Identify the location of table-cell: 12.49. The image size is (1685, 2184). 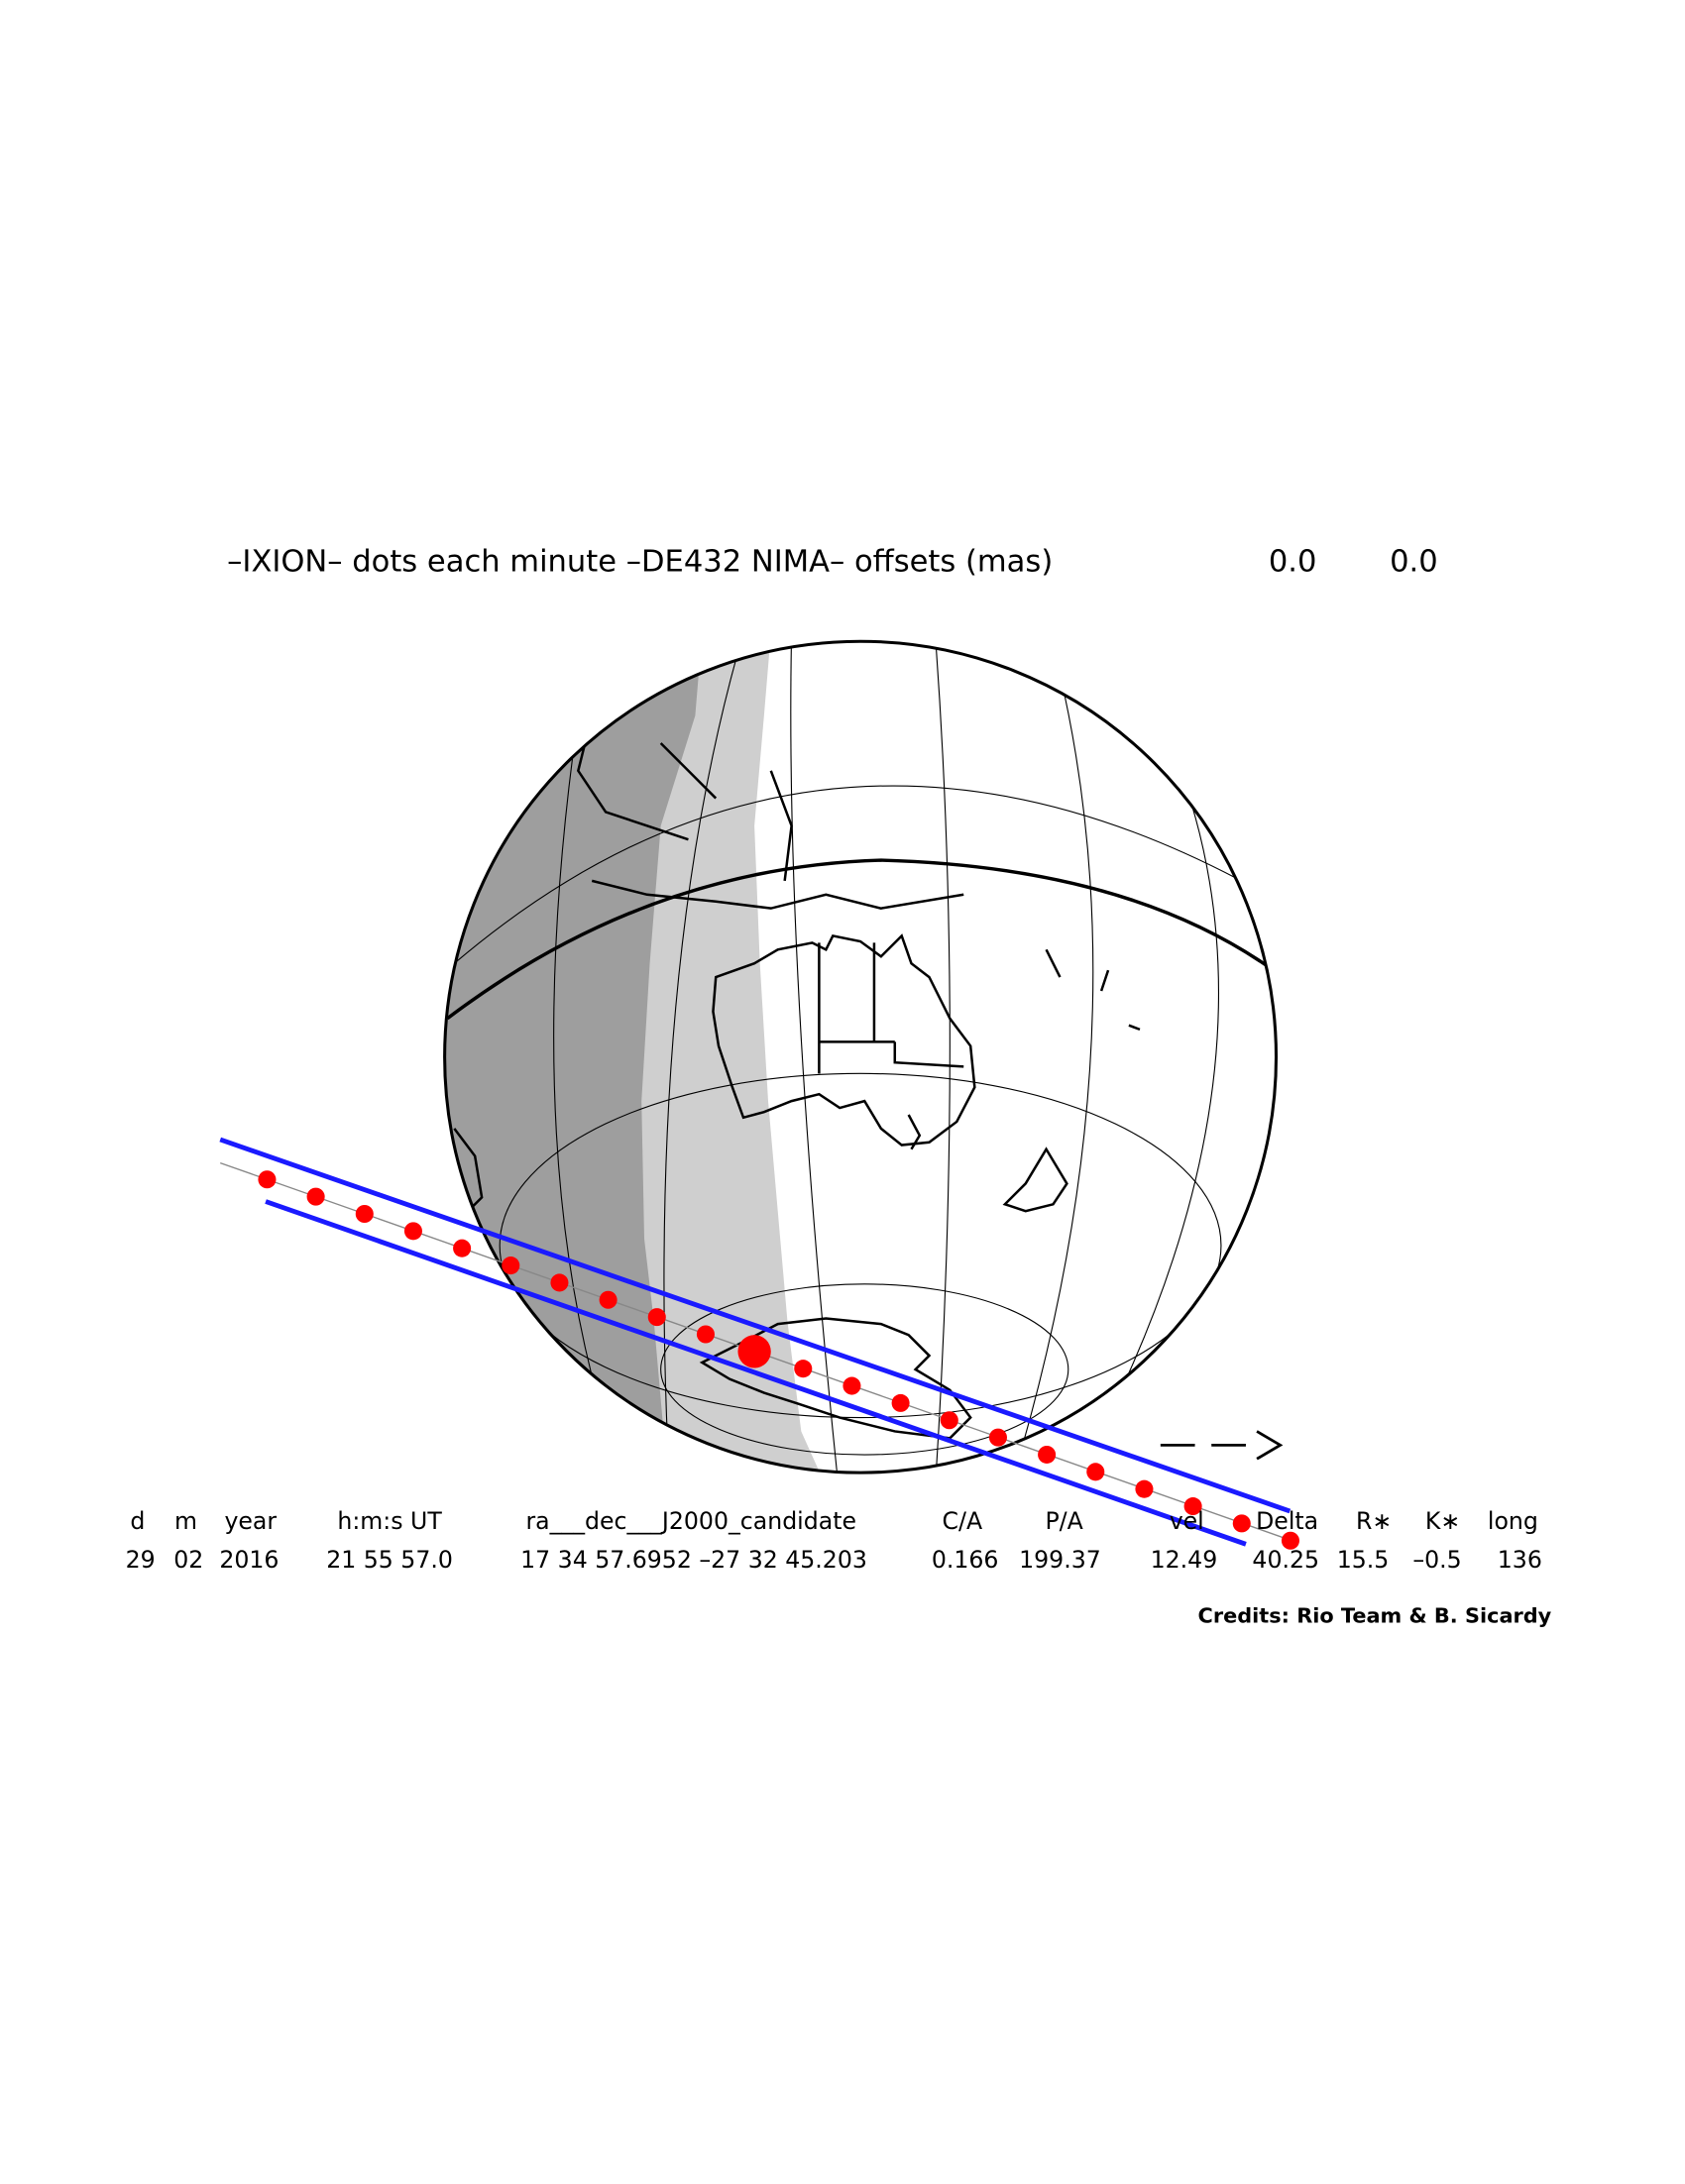
(1184, 1560).